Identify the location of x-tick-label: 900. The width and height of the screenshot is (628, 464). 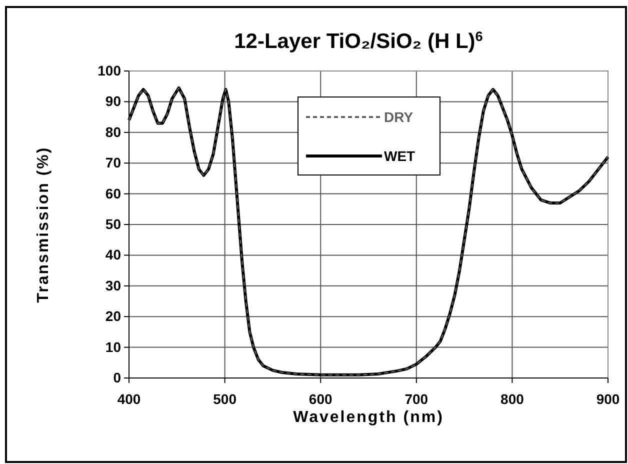
(608, 399).